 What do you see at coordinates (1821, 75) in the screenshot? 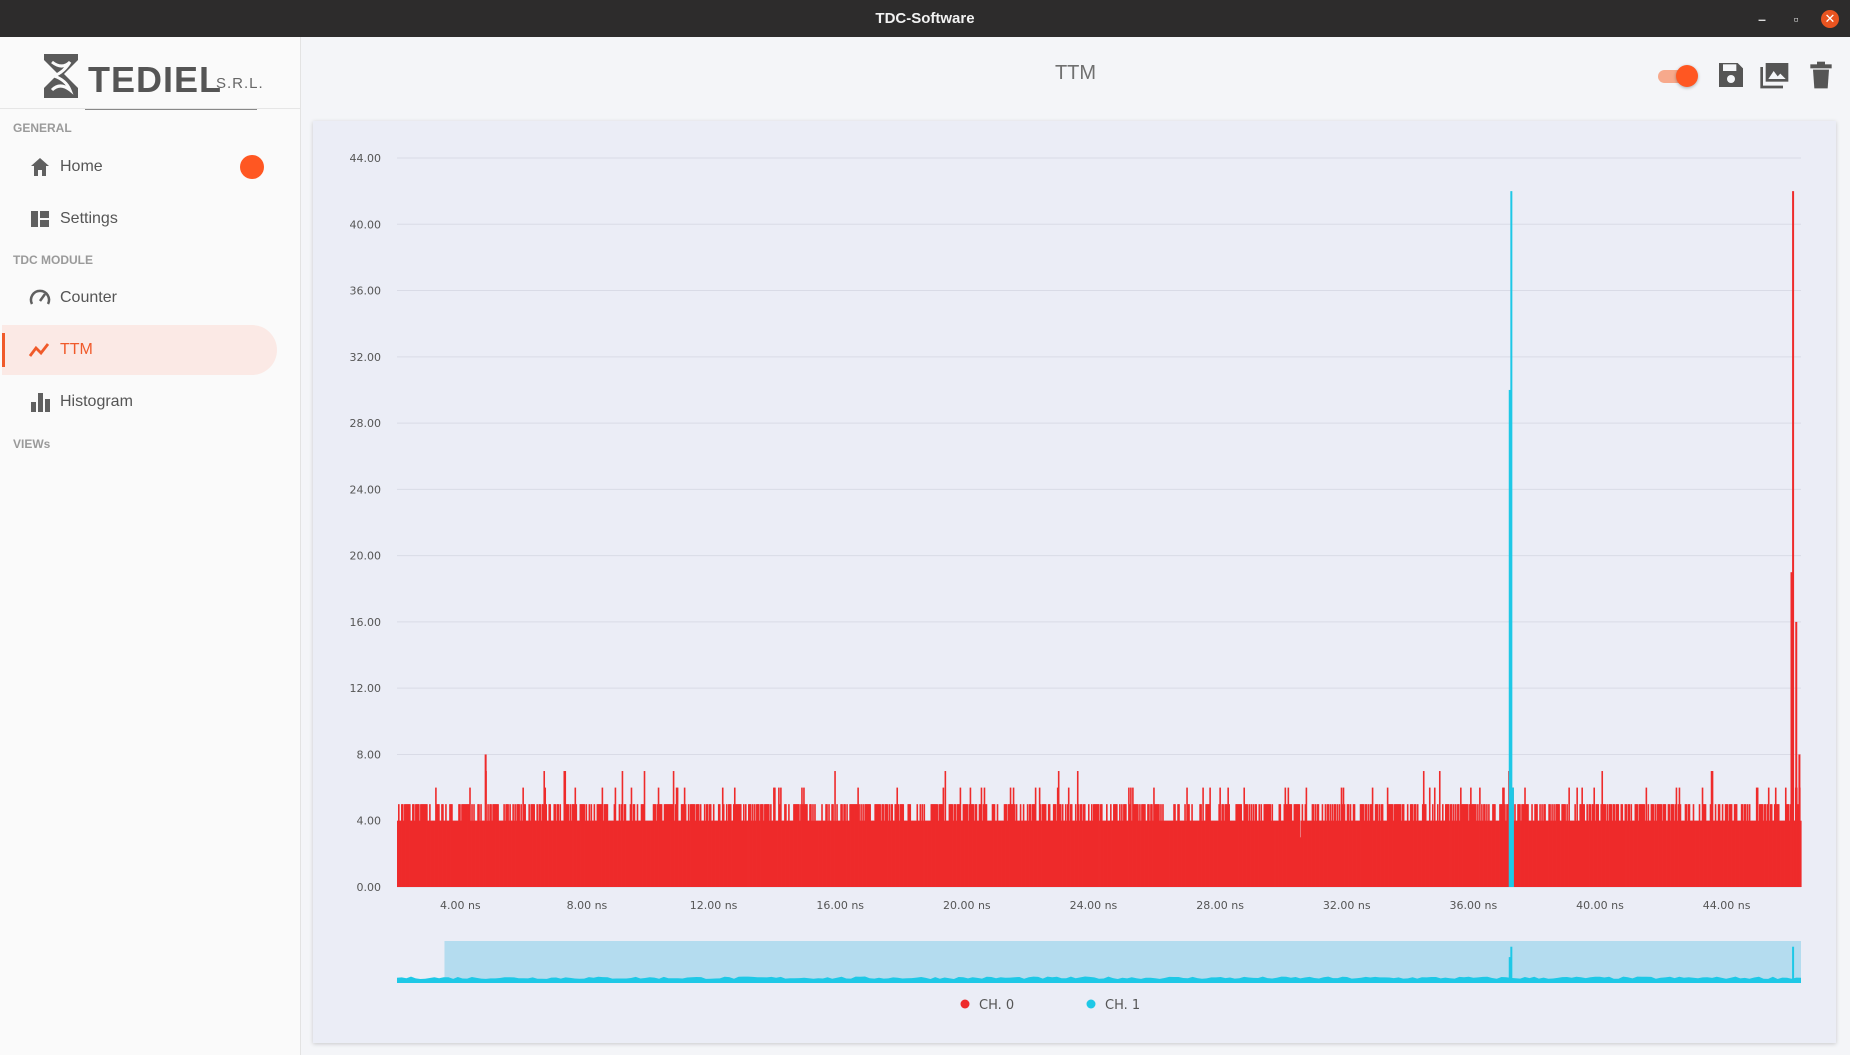
I see `delete-icon` at bounding box center [1821, 75].